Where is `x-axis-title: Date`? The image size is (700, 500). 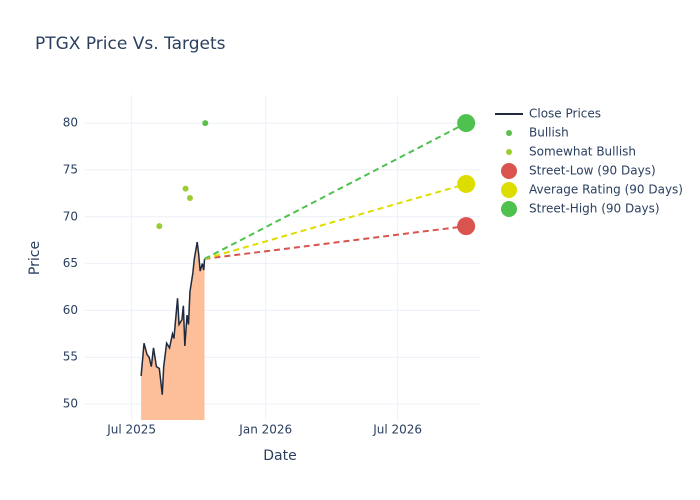
x-axis-title: Date is located at coordinates (279, 456).